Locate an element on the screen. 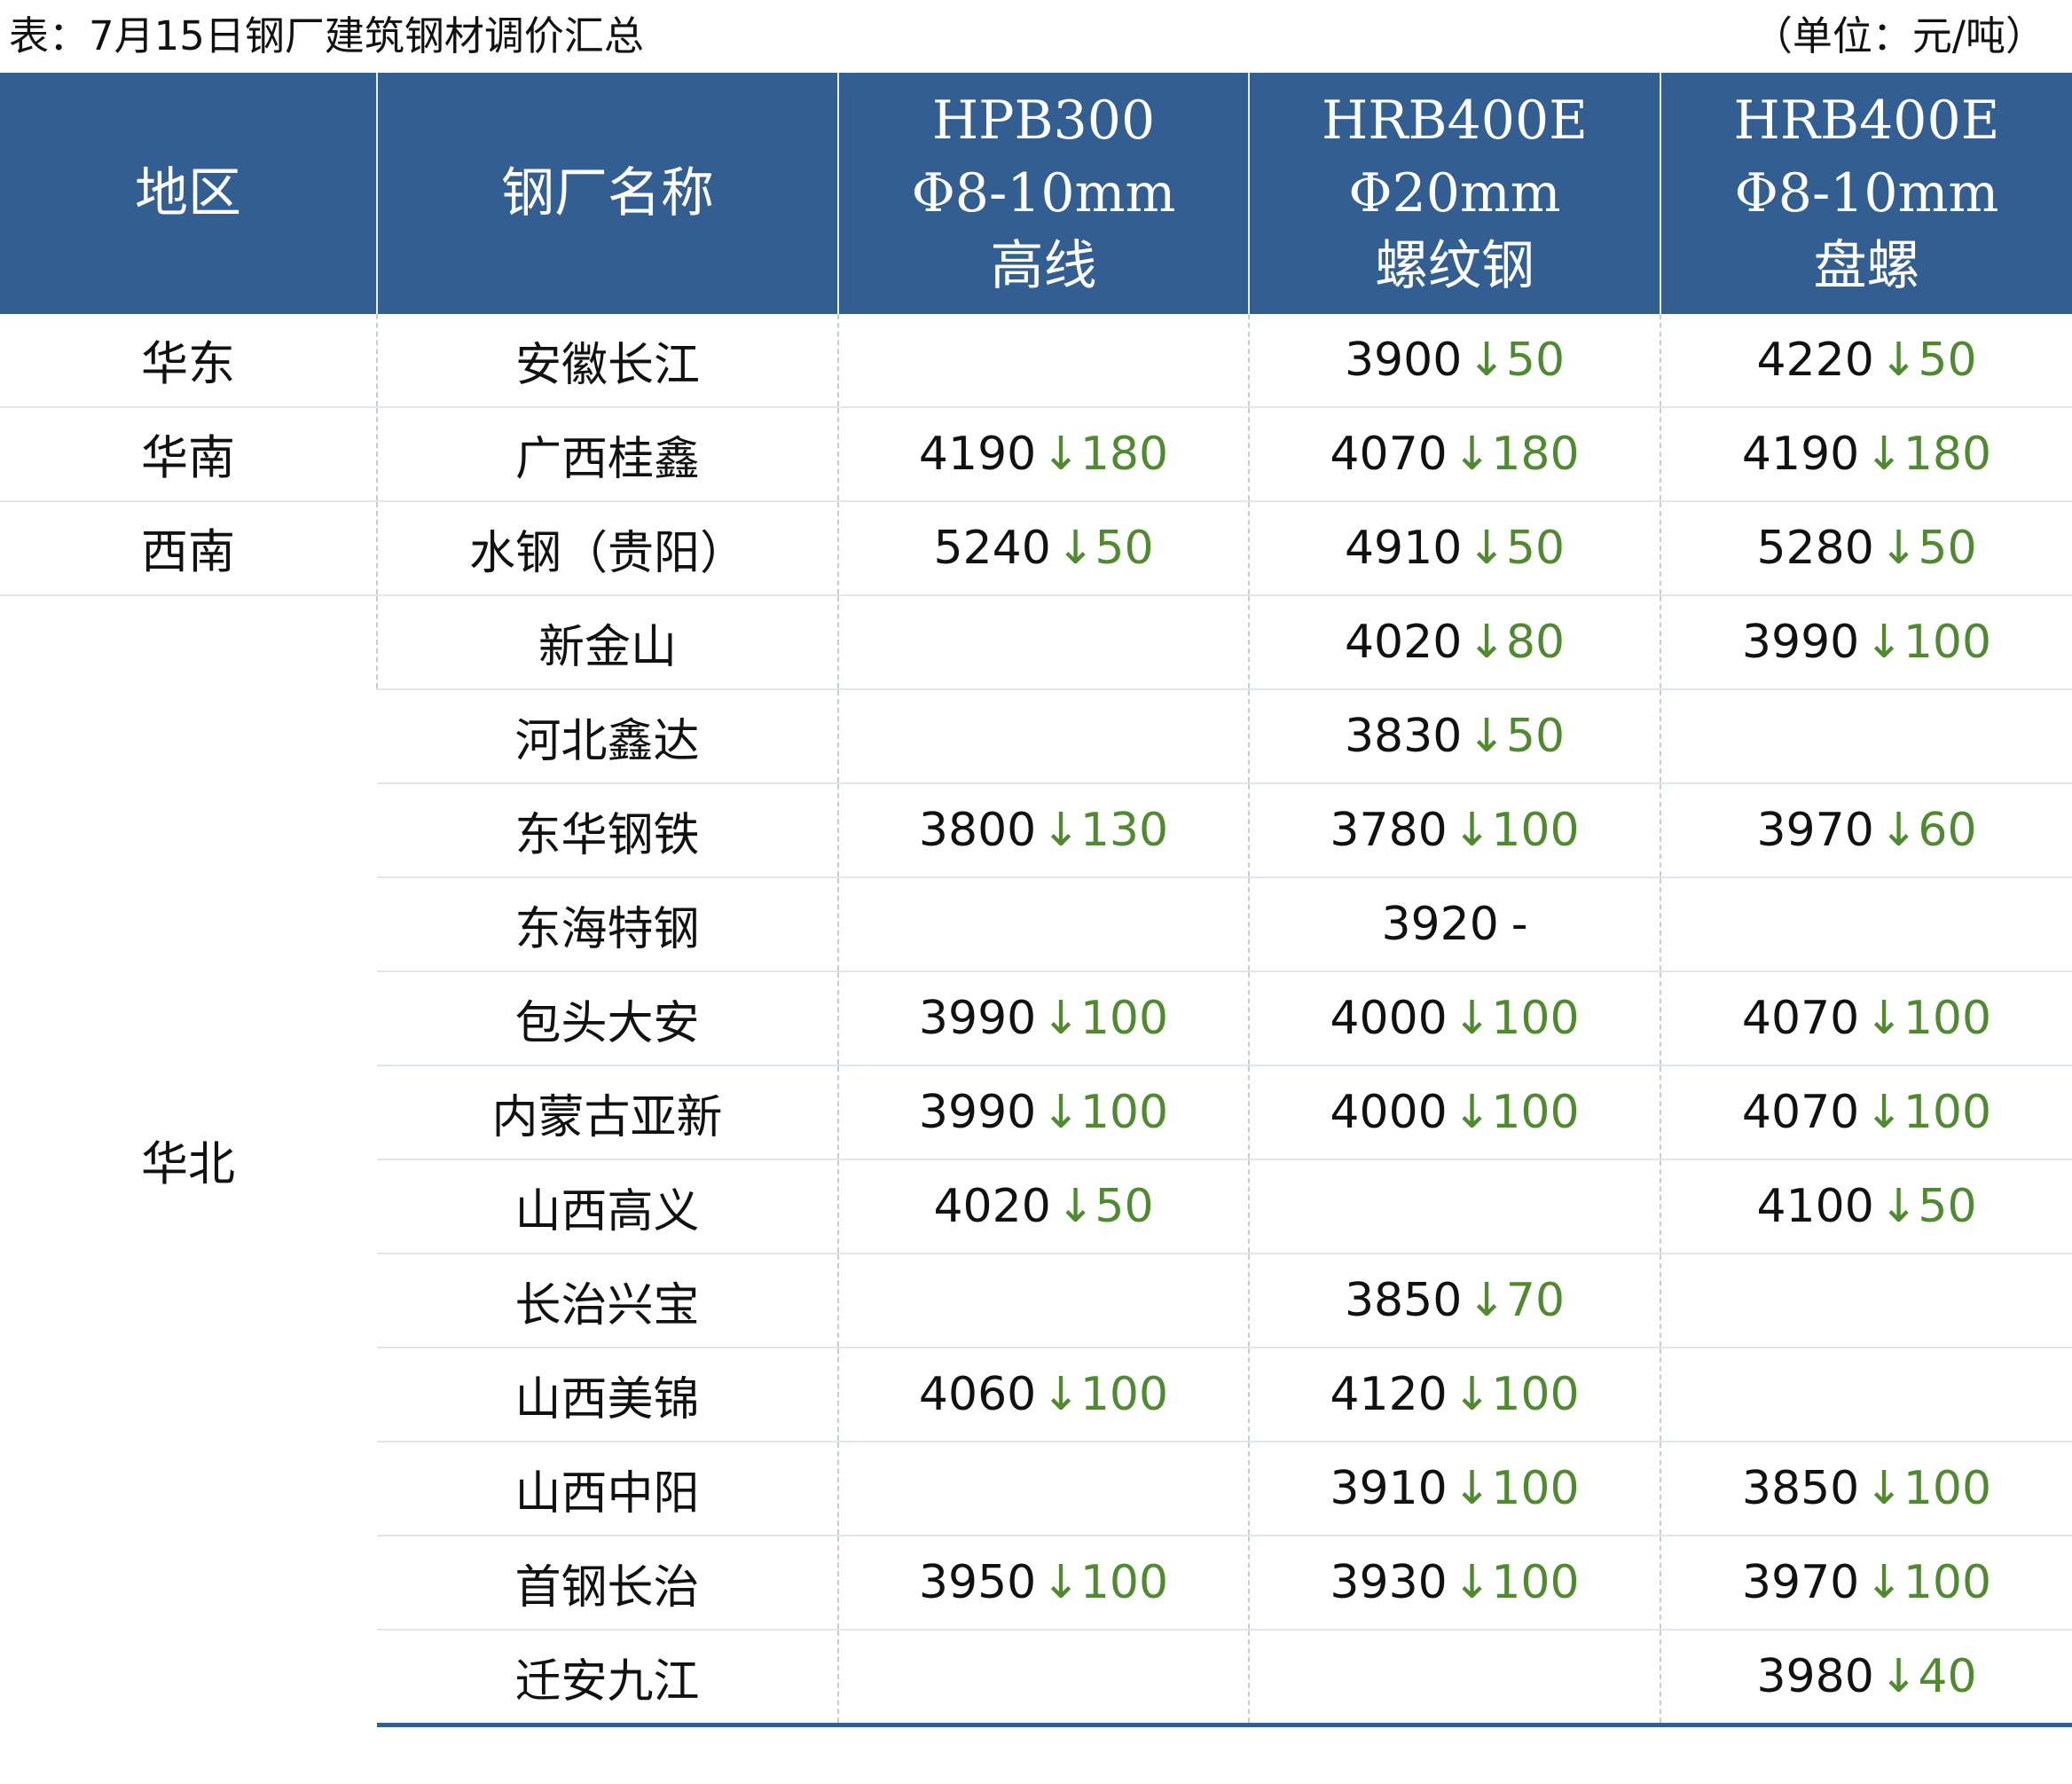 Image resolution: width=2072 pixels, height=1784 pixels. table-row: 迁安九江 3980 ↓40 is located at coordinates (1036, 1678).